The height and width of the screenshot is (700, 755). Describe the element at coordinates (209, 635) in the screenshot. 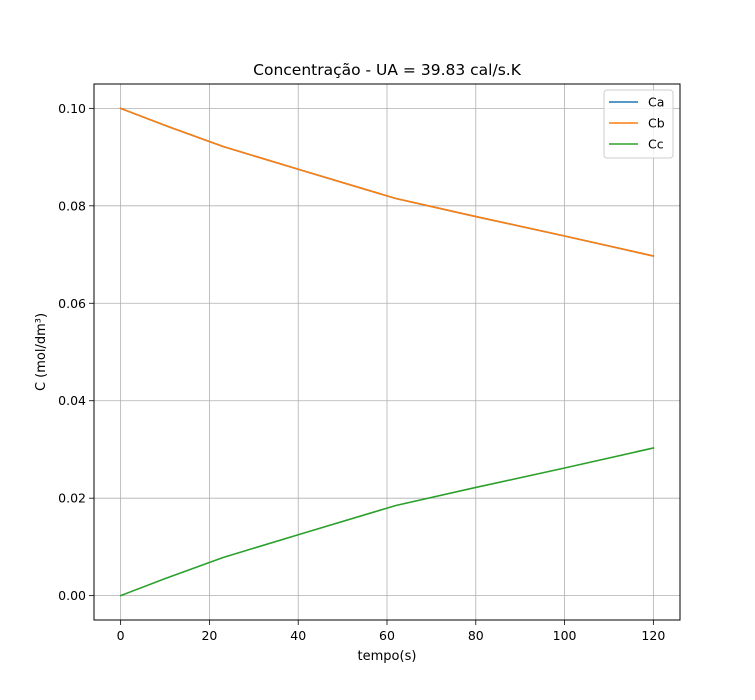

I see `x-tick-label: 20` at that location.